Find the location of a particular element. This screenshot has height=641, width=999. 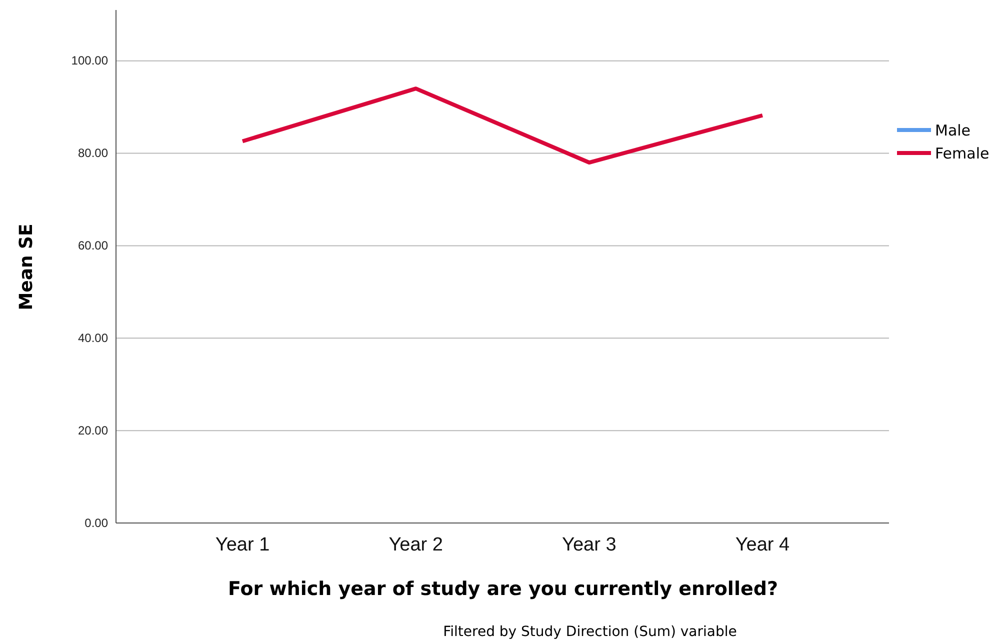

y-tick-label: 60.00 is located at coordinates (93, 245).